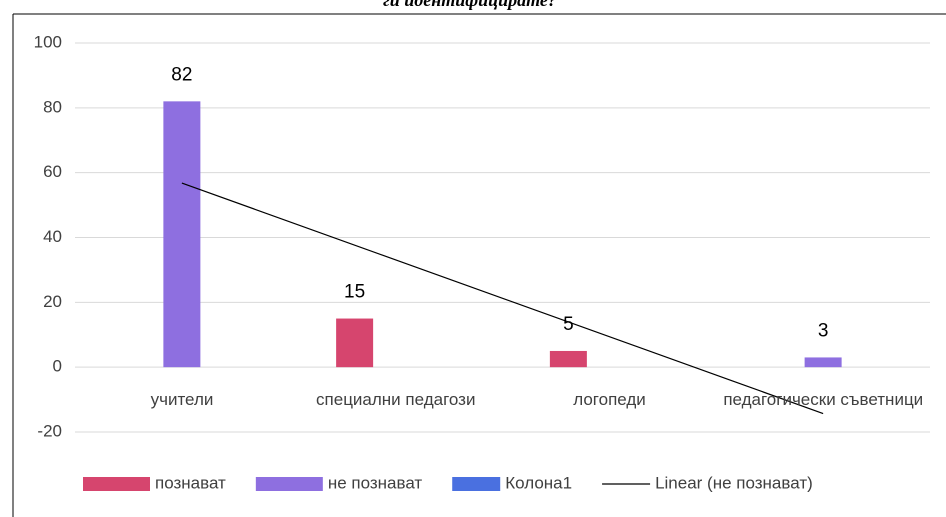 This screenshot has width=946, height=517. What do you see at coordinates (49, 430) in the screenshot?
I see `y-tick-label: -20` at bounding box center [49, 430].